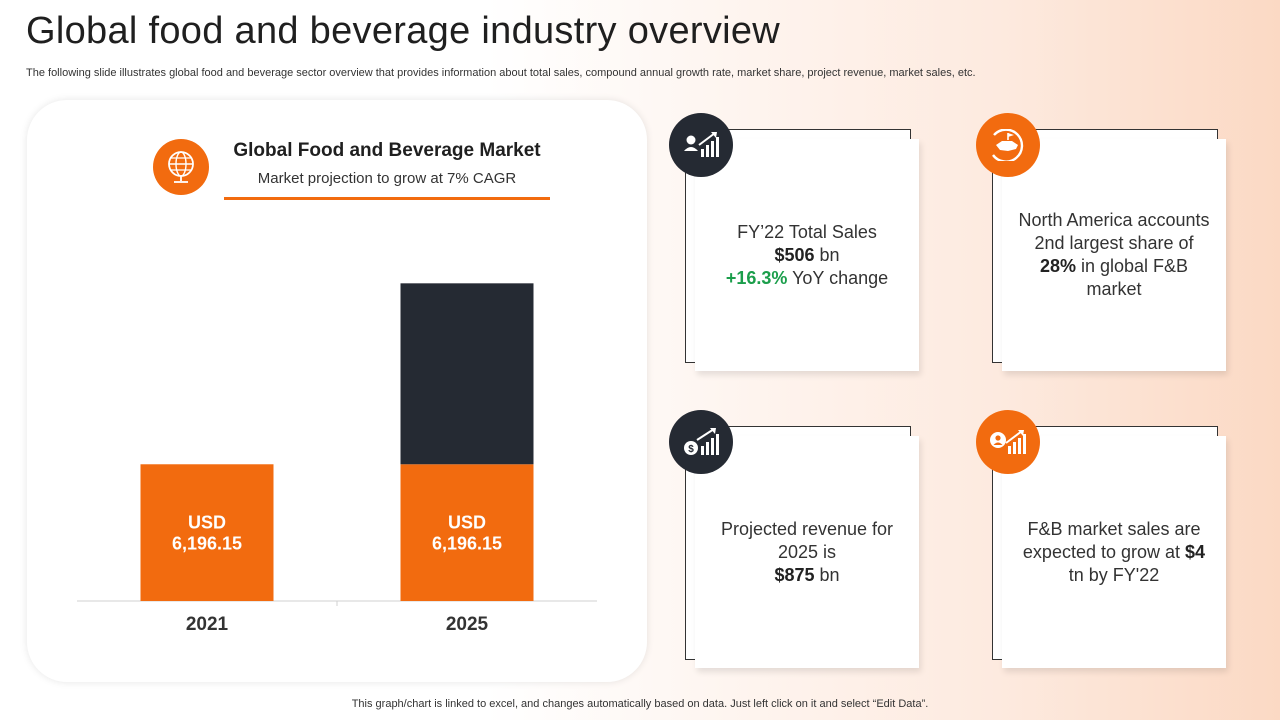  Describe the element at coordinates (467, 624) in the screenshot. I see `x-tick-label-2025: 2025` at that location.